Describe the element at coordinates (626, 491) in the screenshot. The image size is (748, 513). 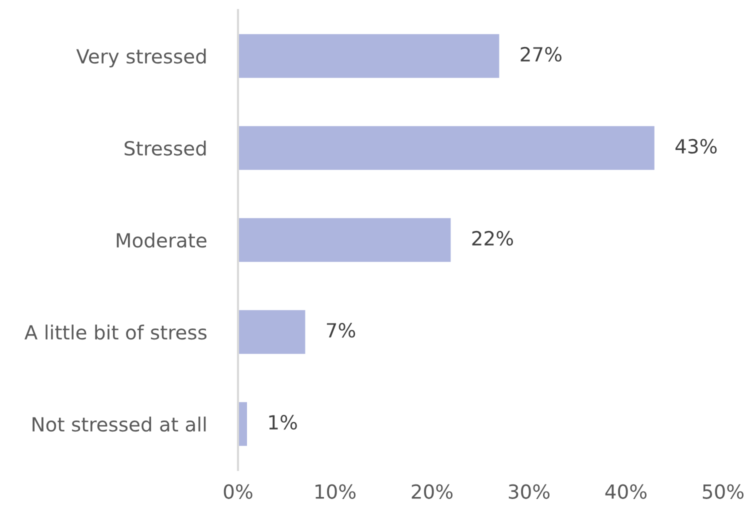
I see `x-tick-label: 40%` at that location.